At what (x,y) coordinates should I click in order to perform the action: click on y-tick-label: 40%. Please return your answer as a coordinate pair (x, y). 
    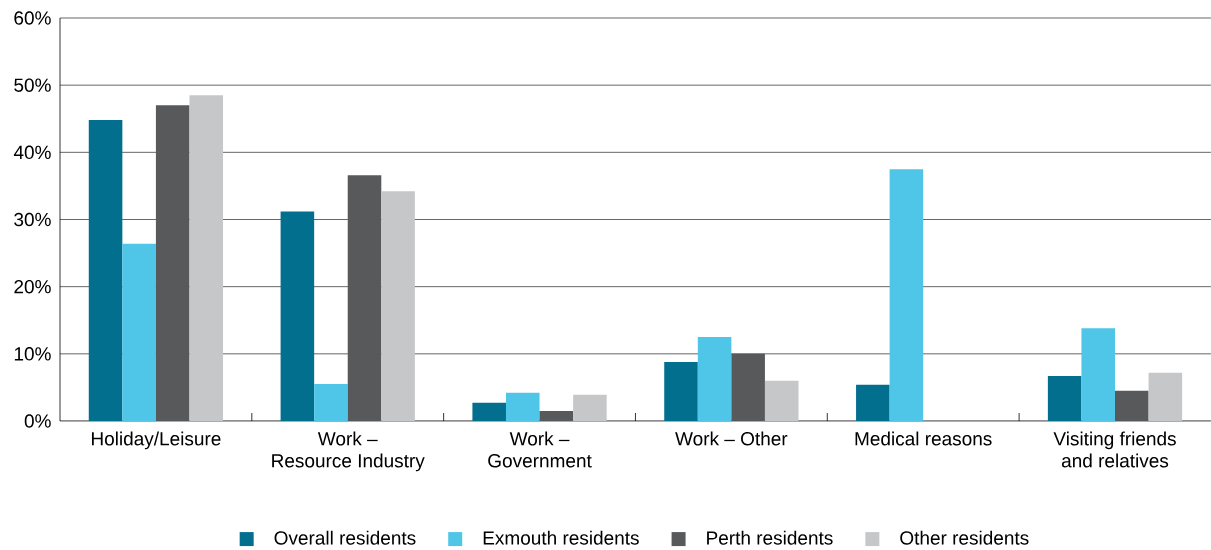
    Looking at the image, I should click on (32, 152).